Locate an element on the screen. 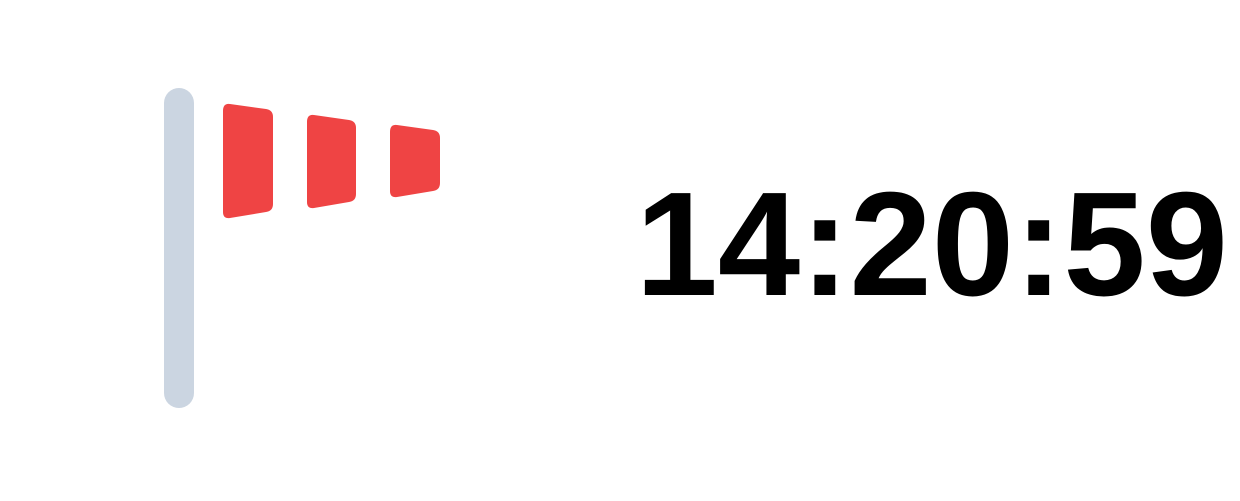 This screenshot has width=1240, height=501. windsock-pole is located at coordinates (179, 248).